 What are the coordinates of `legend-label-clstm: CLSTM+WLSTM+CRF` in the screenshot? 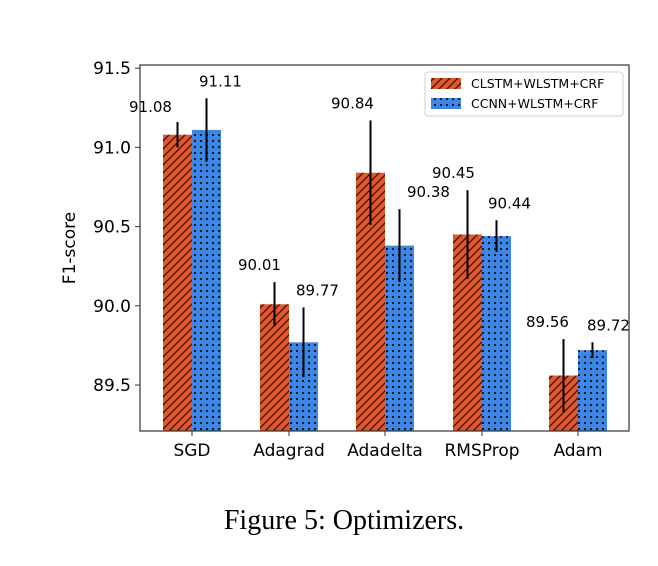 It's located at (537, 83).